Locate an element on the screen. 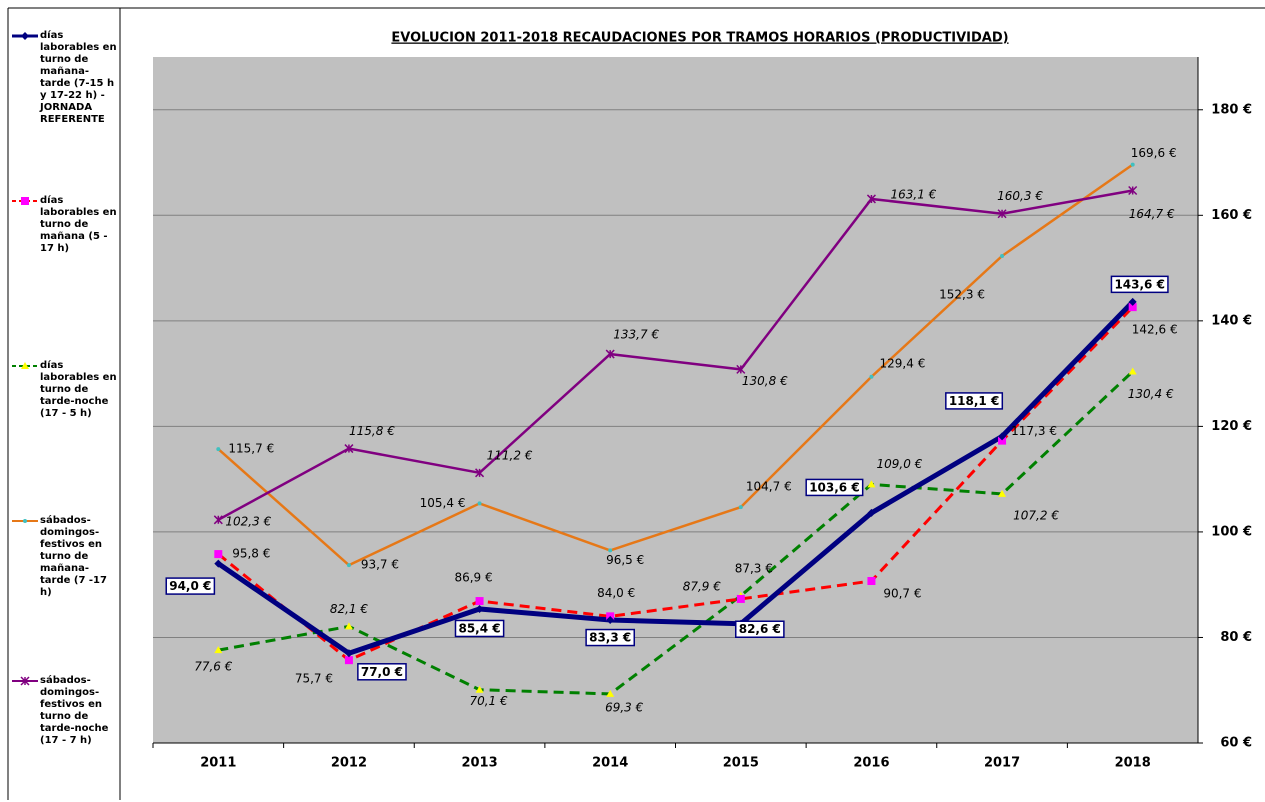 This screenshot has height=802, width=1265. value-label: 77,6 € is located at coordinates (213, 667).